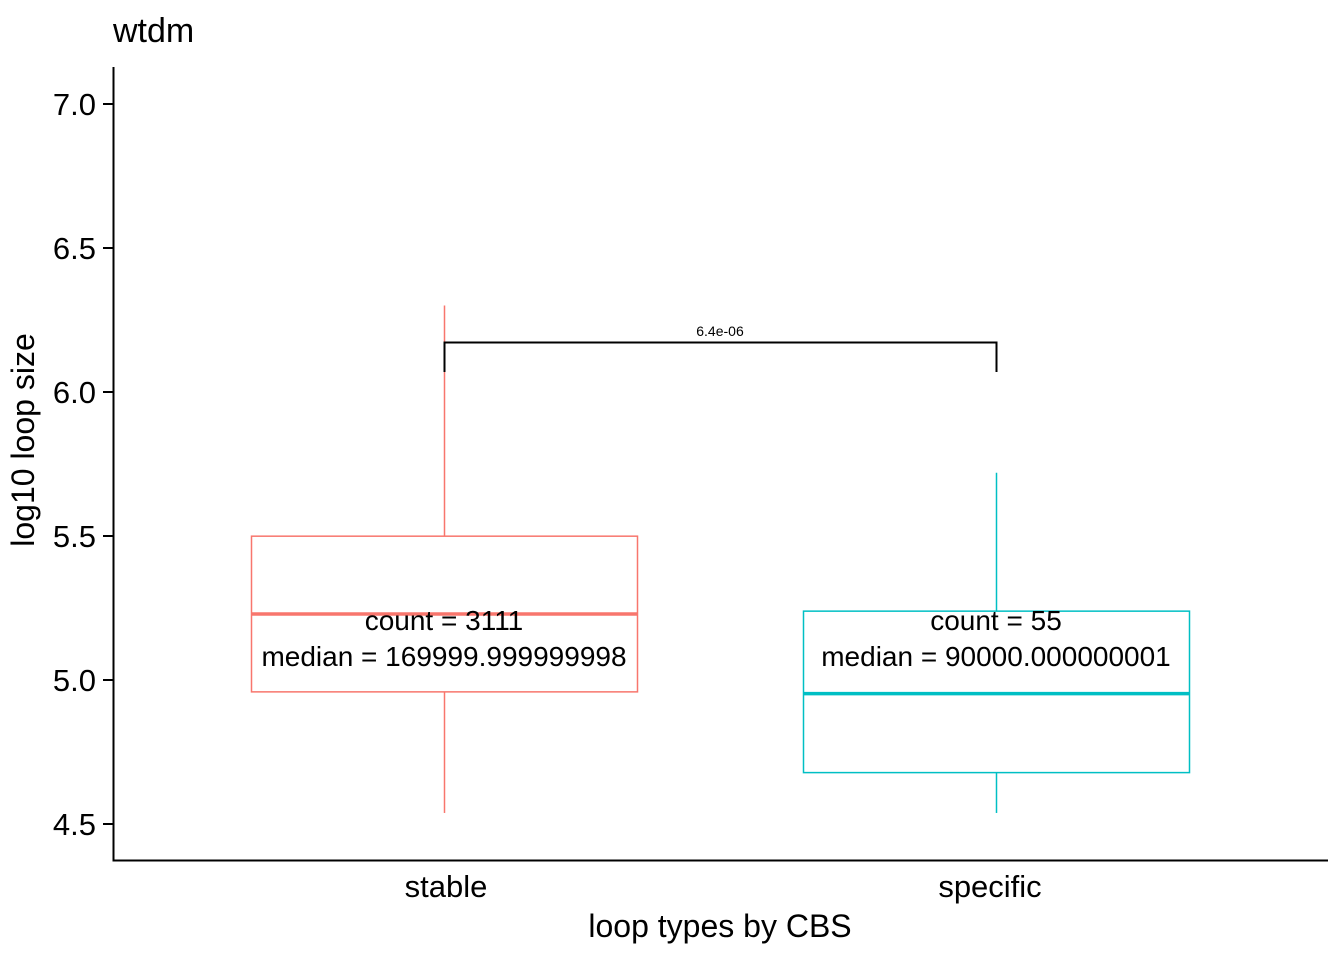 This screenshot has width=1344, height=960. I want to click on specific-count-label: count = 55, so click(996, 620).